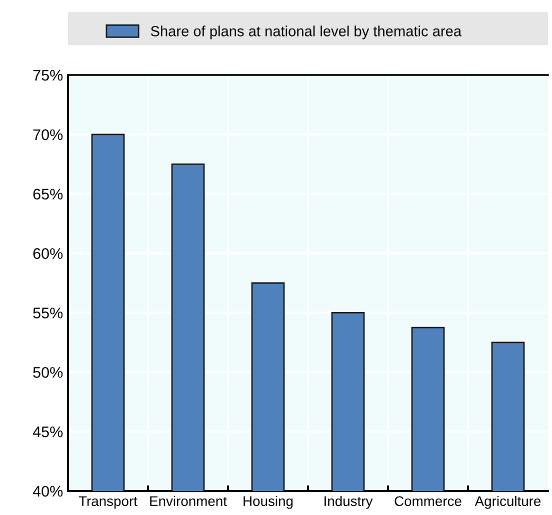 The height and width of the screenshot is (515, 552). What do you see at coordinates (47, 491) in the screenshot?
I see `y-tick-label: 40%` at bounding box center [47, 491].